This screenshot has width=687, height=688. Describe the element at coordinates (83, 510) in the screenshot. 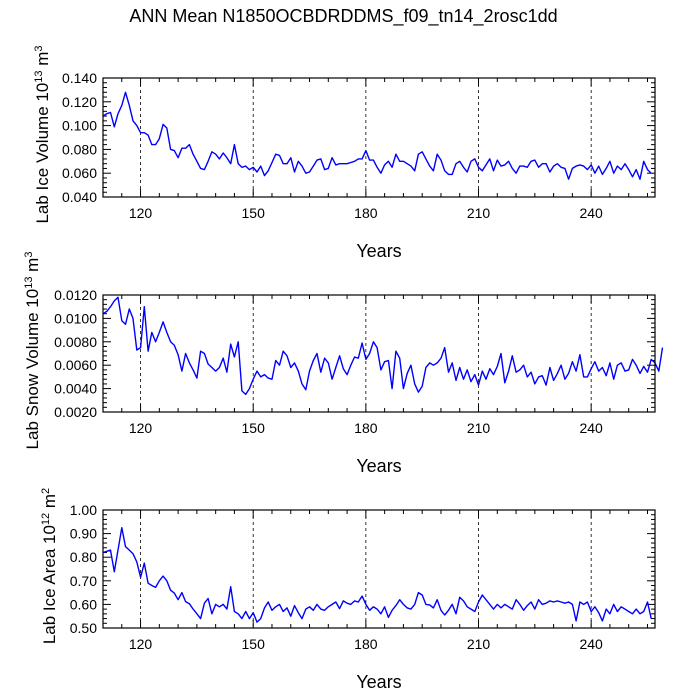

I see `chart-3-y-tick-label-1.00: 1.00` at that location.